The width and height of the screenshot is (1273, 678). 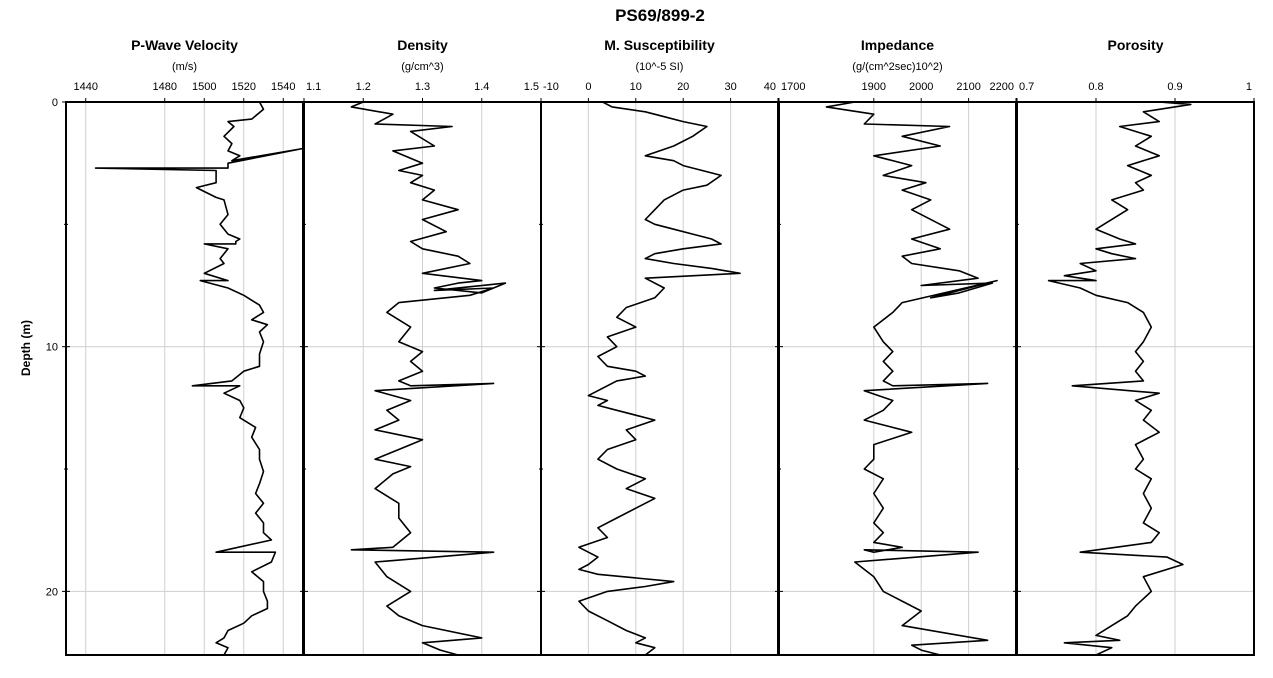 What do you see at coordinates (968, 87) in the screenshot?
I see `x-tick-label: 2100` at bounding box center [968, 87].